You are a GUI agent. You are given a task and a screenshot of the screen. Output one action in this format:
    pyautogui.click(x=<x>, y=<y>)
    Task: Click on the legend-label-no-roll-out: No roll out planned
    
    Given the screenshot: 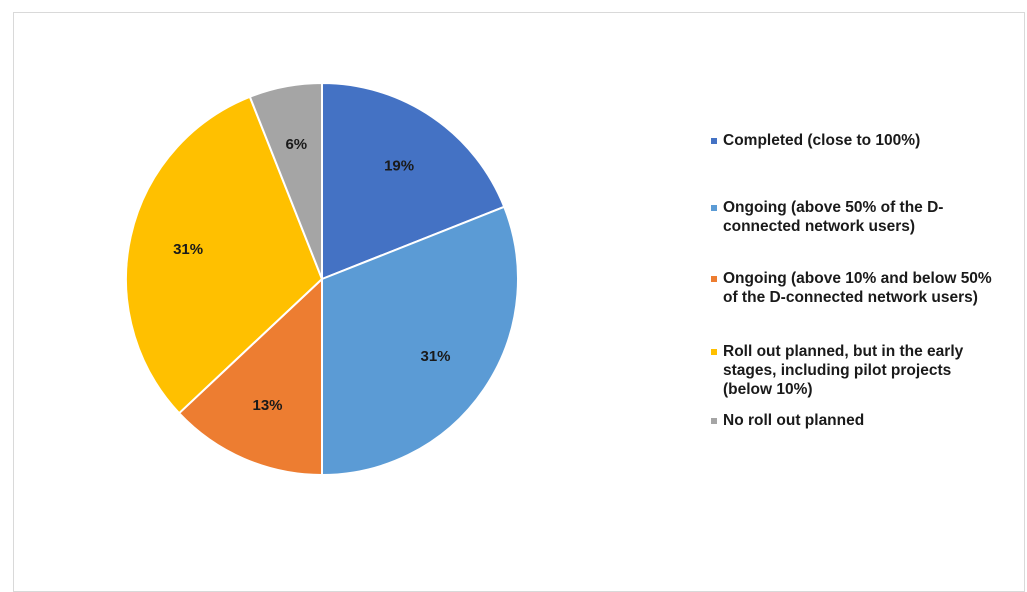 What is the action you would take?
    pyautogui.click(x=793, y=420)
    